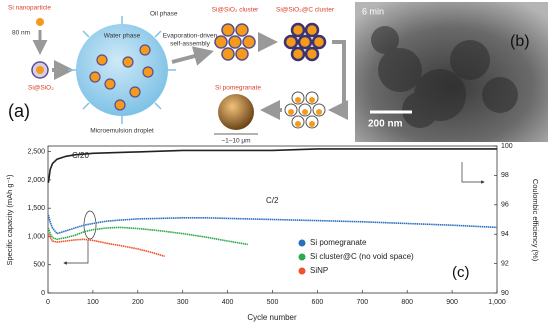 Image resolution: width=550 pixels, height=328 pixels. I want to click on y2-tick-label: 90, so click(505, 293).